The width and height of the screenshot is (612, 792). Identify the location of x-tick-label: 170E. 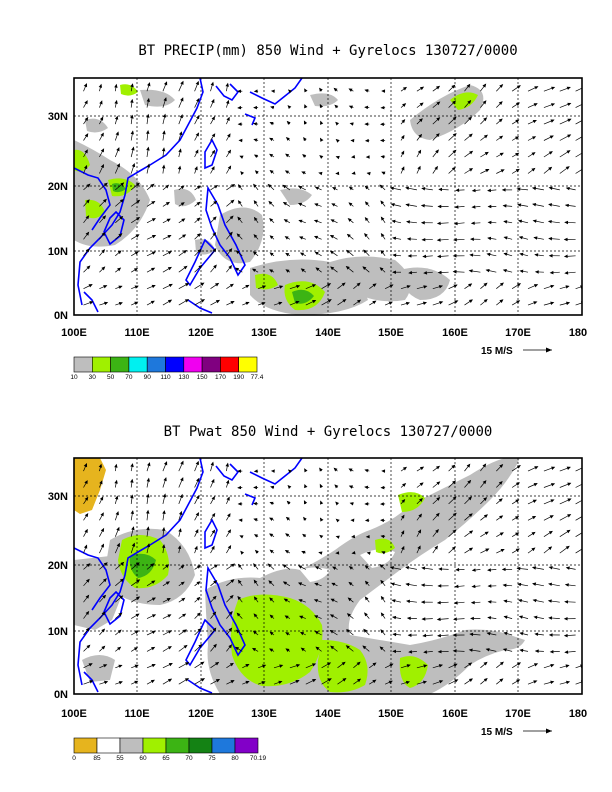
(518, 714).